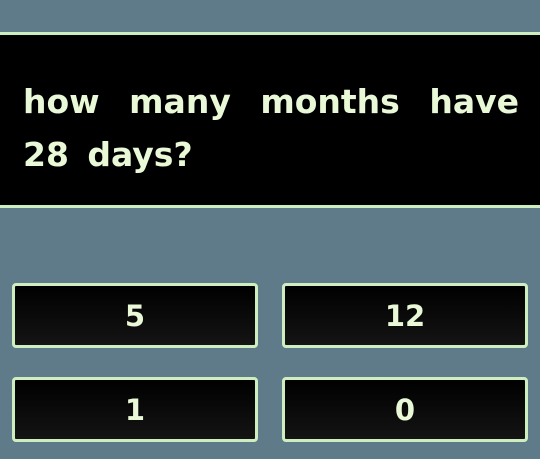 This screenshot has width=540, height=459. I want to click on answer-button-3: 1, so click(135, 409).